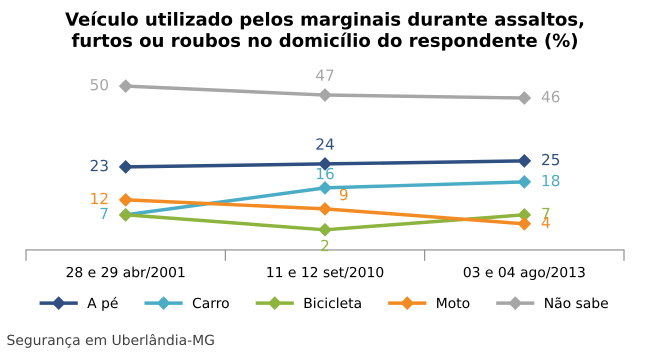 This screenshot has height=352, width=650. I want to click on data-label: 9, so click(344, 194).